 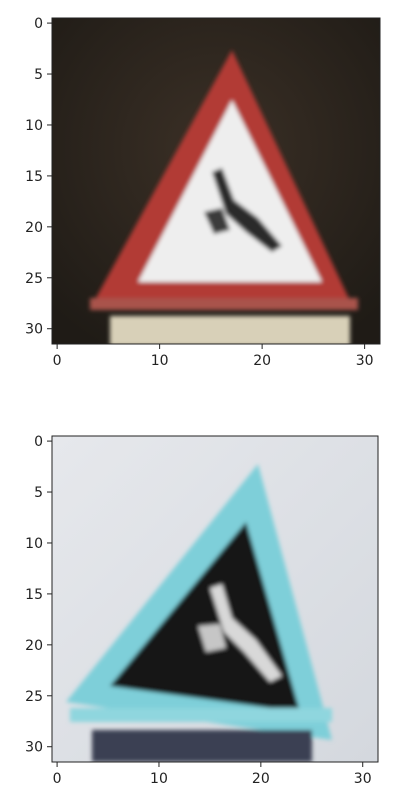 What do you see at coordinates (205, 617) in the screenshot?
I see `sign-fill` at bounding box center [205, 617].